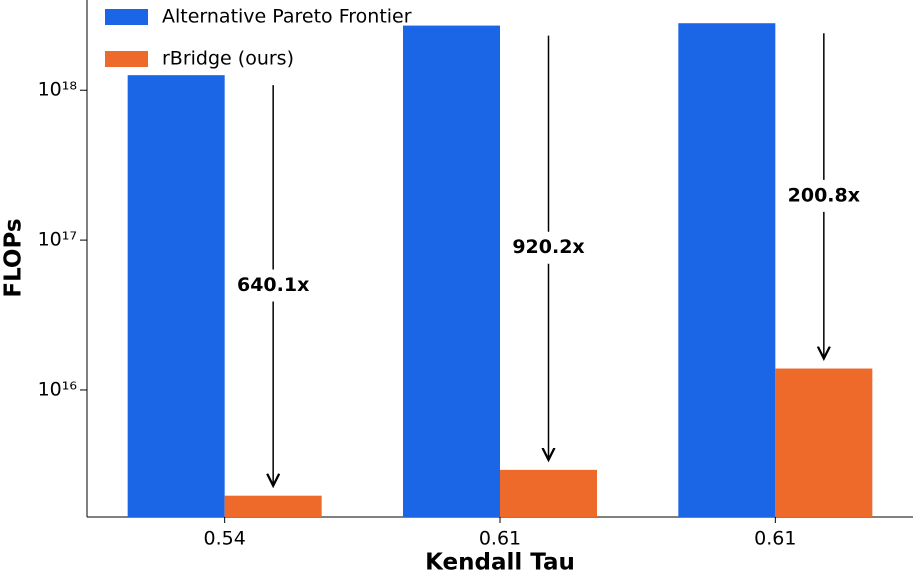  Describe the element at coordinates (824, 195) in the screenshot. I see `annotation: 200.8x` at that location.